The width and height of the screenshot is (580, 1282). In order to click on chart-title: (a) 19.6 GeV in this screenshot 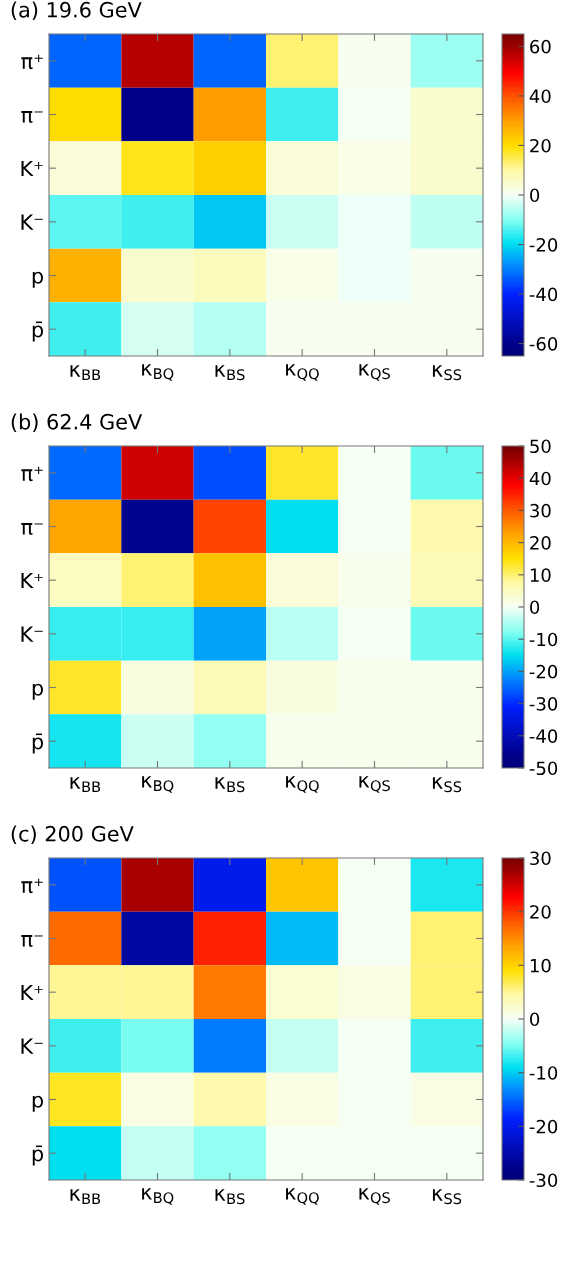, I will do `click(76, 11)`.